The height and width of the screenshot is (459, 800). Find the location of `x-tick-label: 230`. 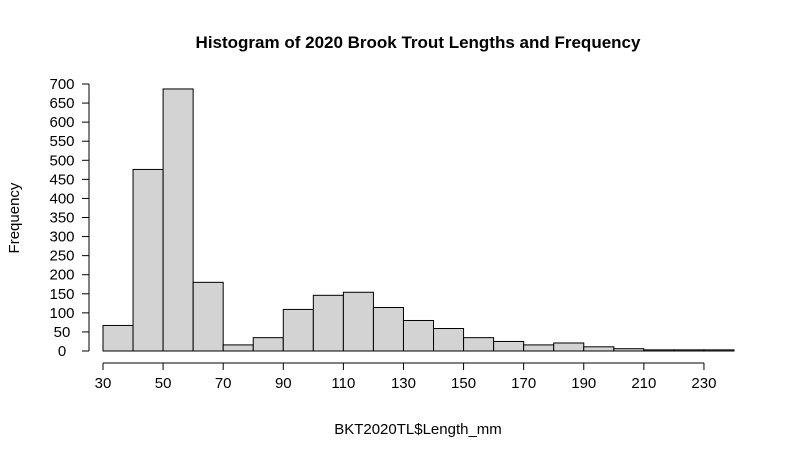

x-tick-label: 230 is located at coordinates (703, 383).